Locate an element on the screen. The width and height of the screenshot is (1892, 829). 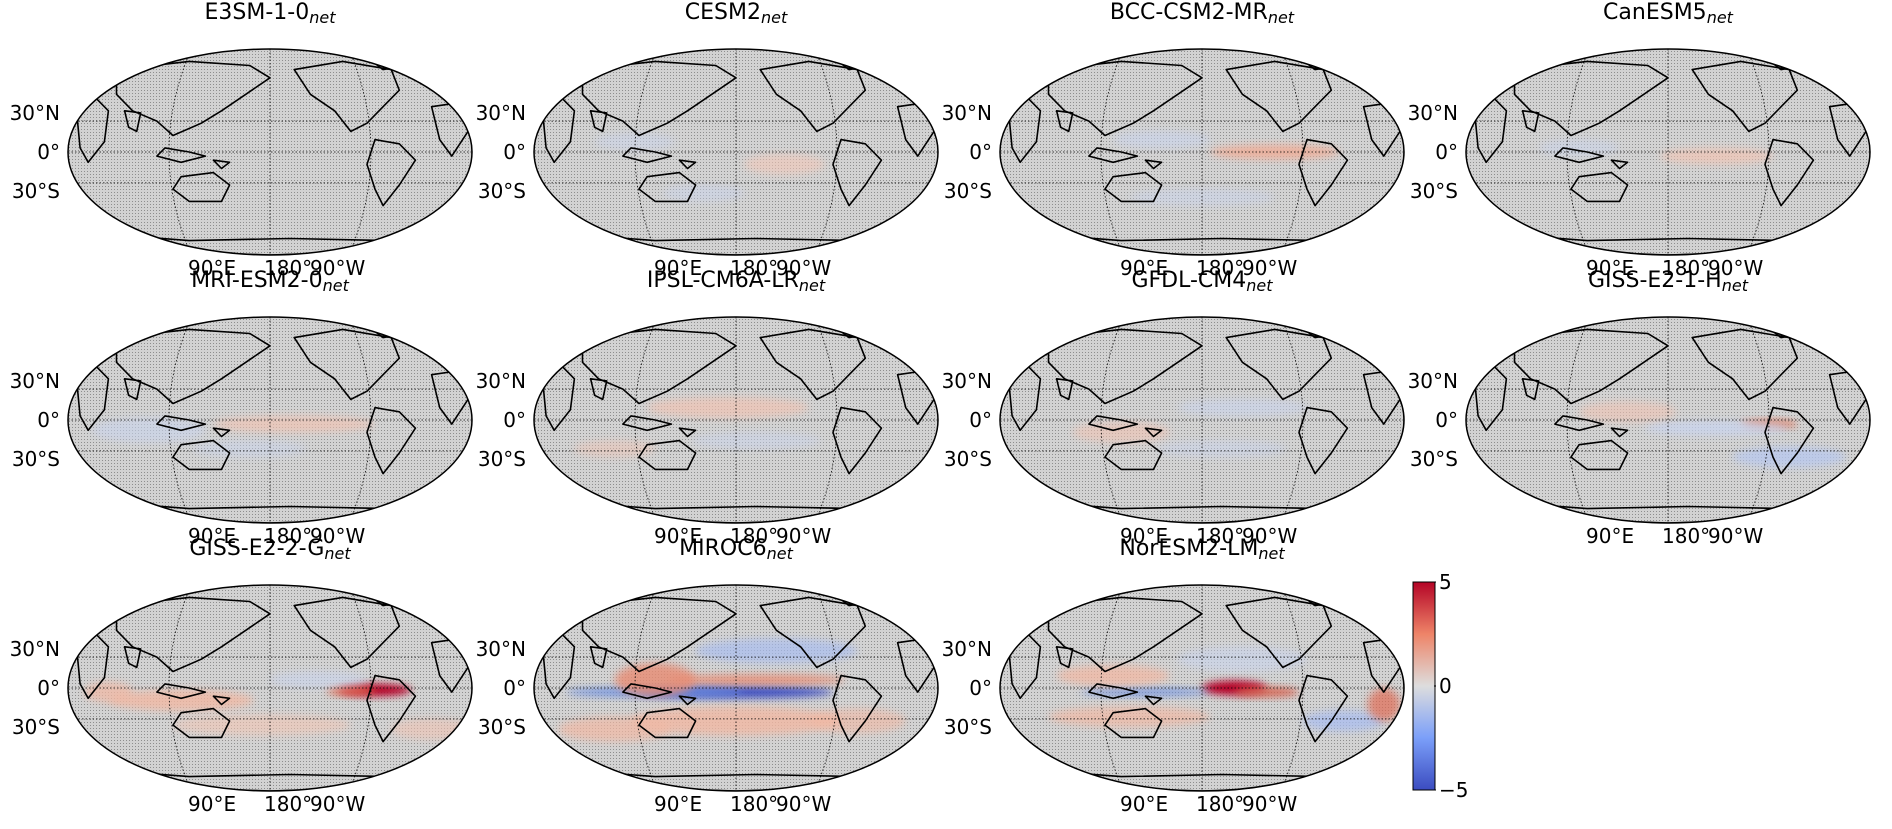
panel-title: CanESM5net is located at coordinates (1662, 15).